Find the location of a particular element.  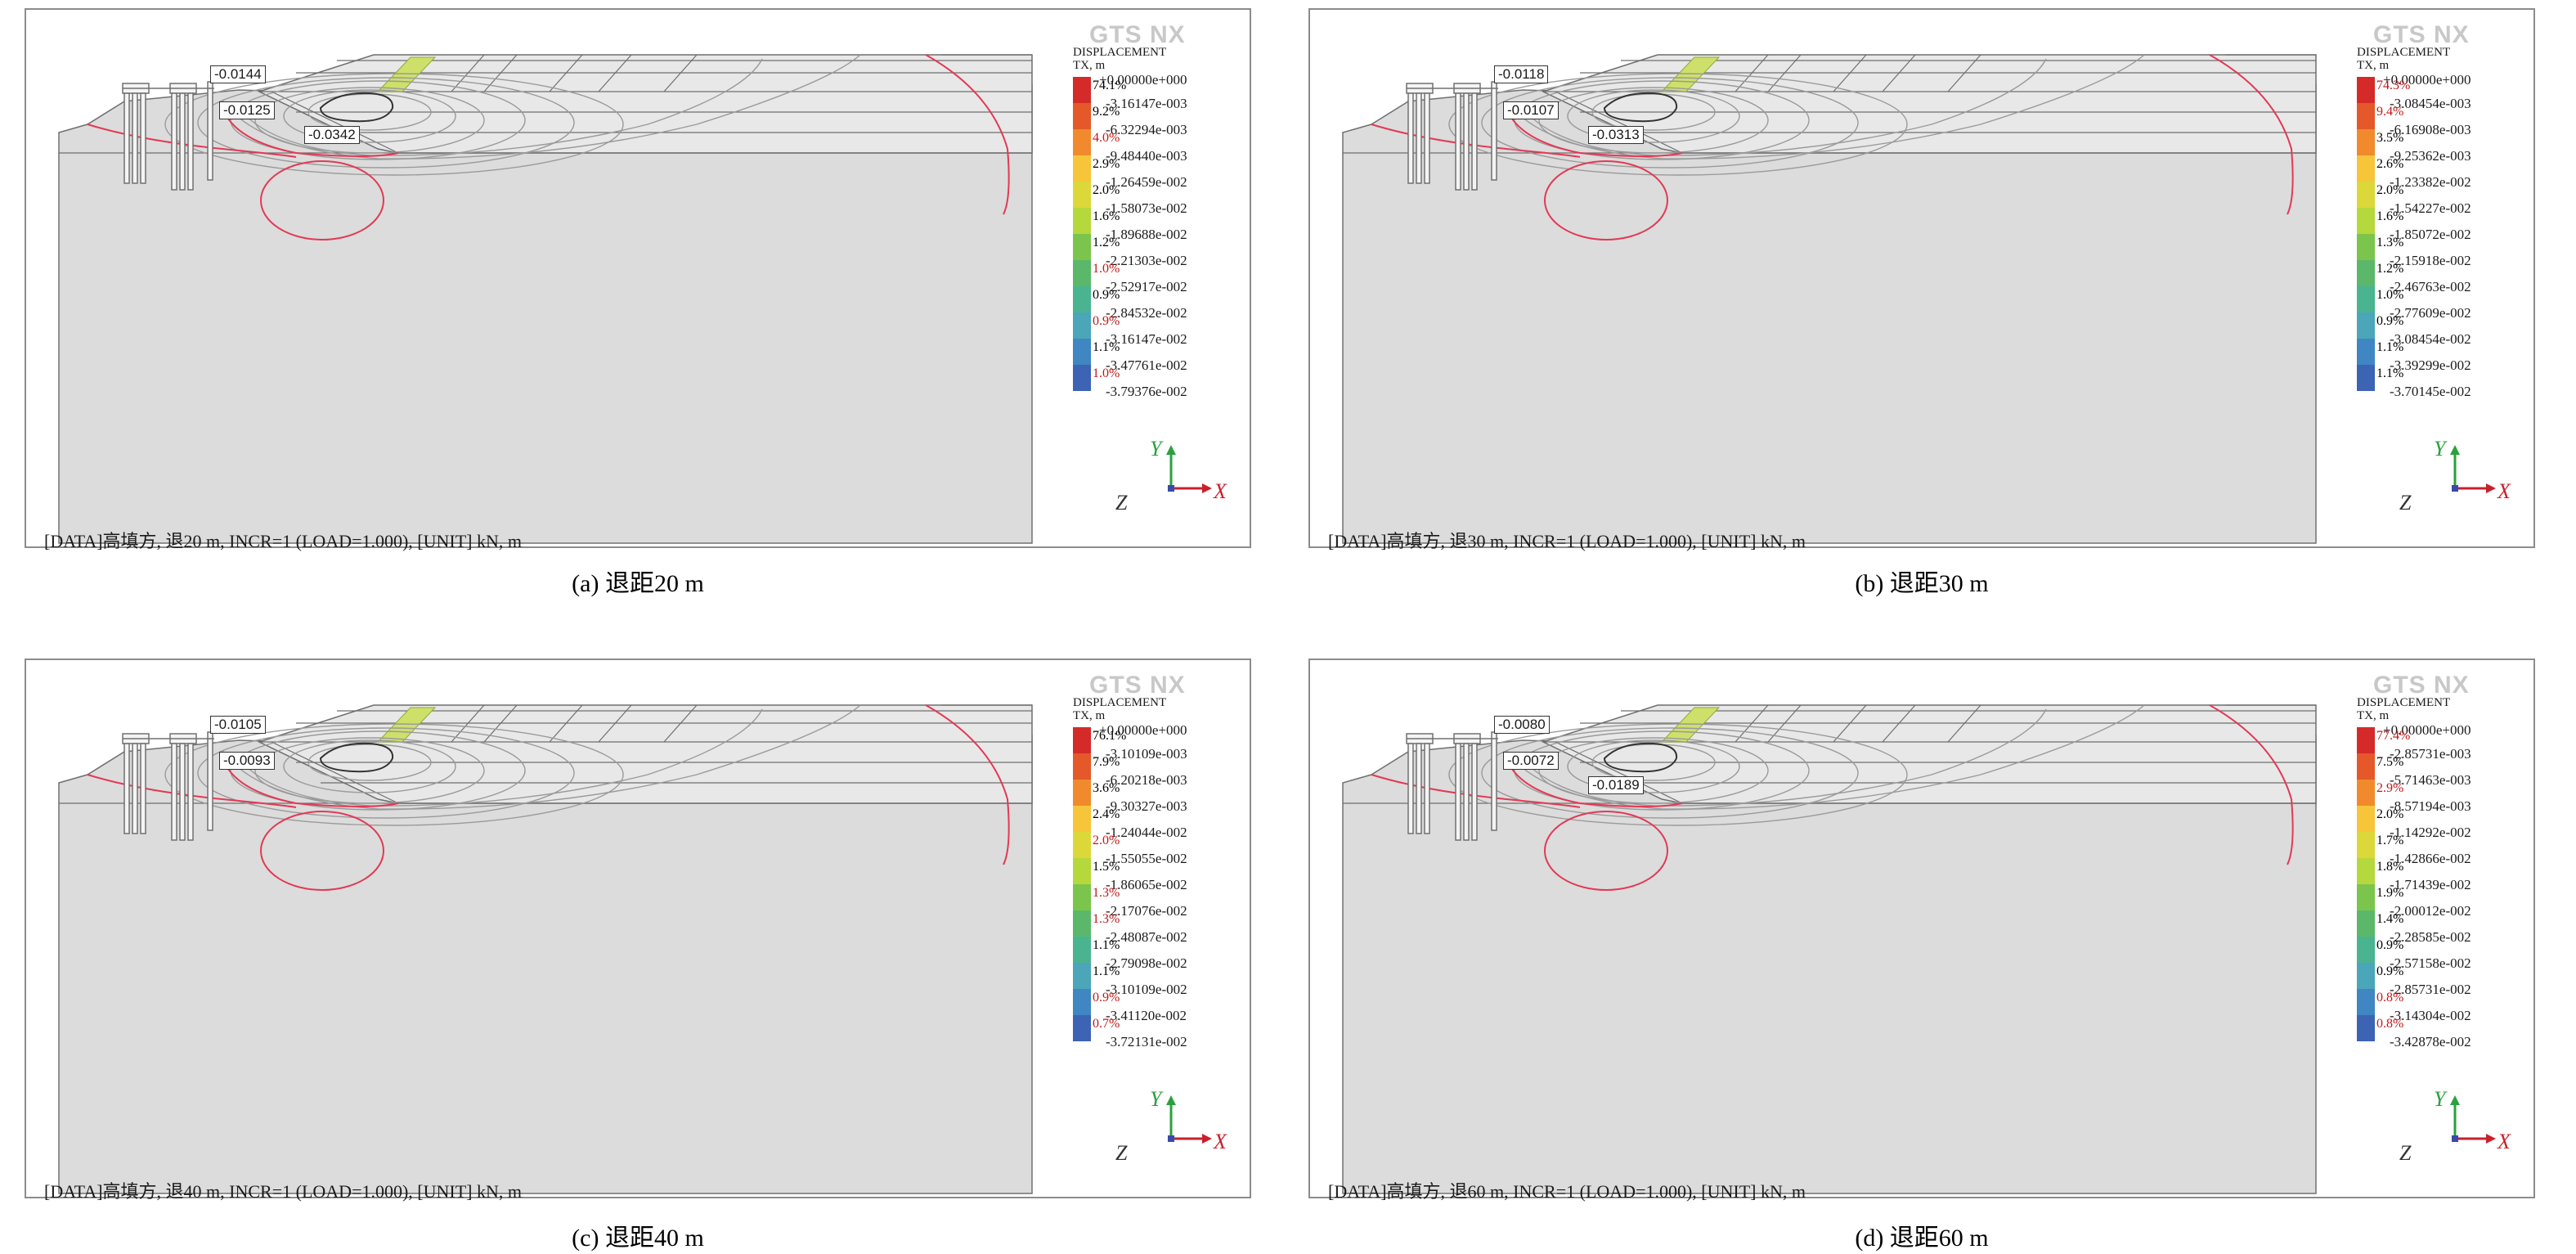

red-contours is located at coordinates (548, 147).